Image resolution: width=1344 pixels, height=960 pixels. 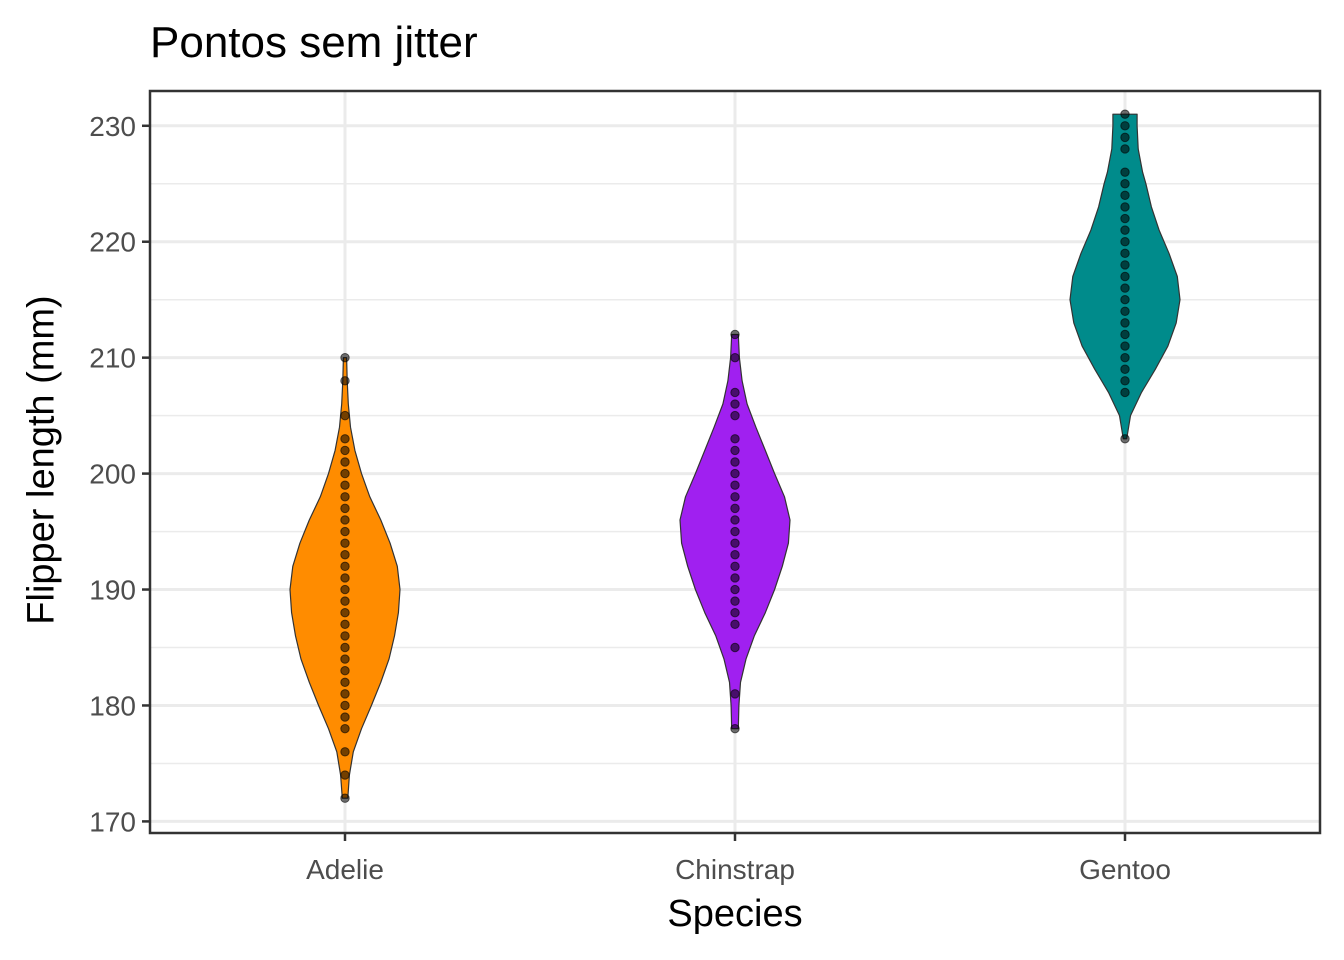 What do you see at coordinates (112, 705) in the screenshot?
I see `y-tick-label: 180` at bounding box center [112, 705].